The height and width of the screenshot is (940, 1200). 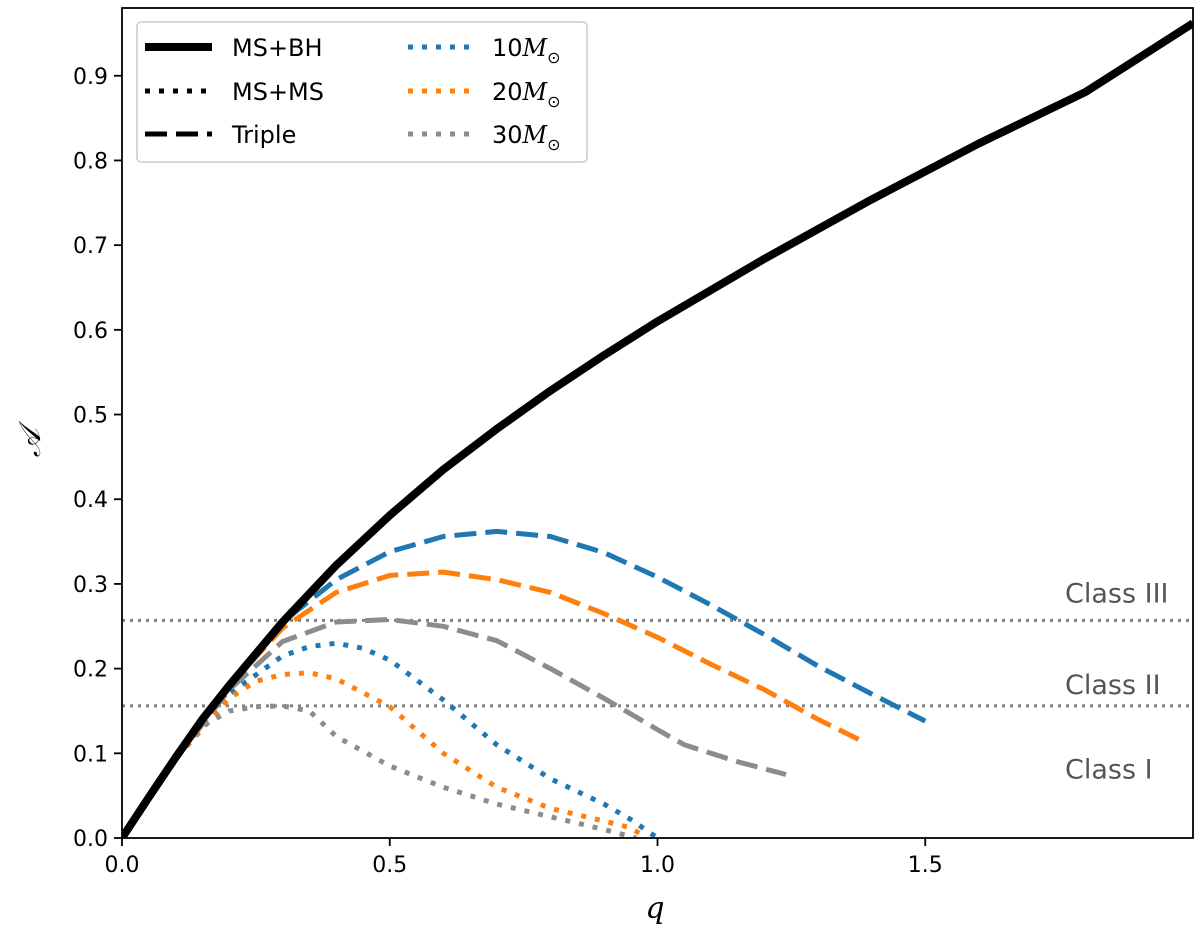 I want to click on x-tick-label: 1.5, so click(x=925, y=865).